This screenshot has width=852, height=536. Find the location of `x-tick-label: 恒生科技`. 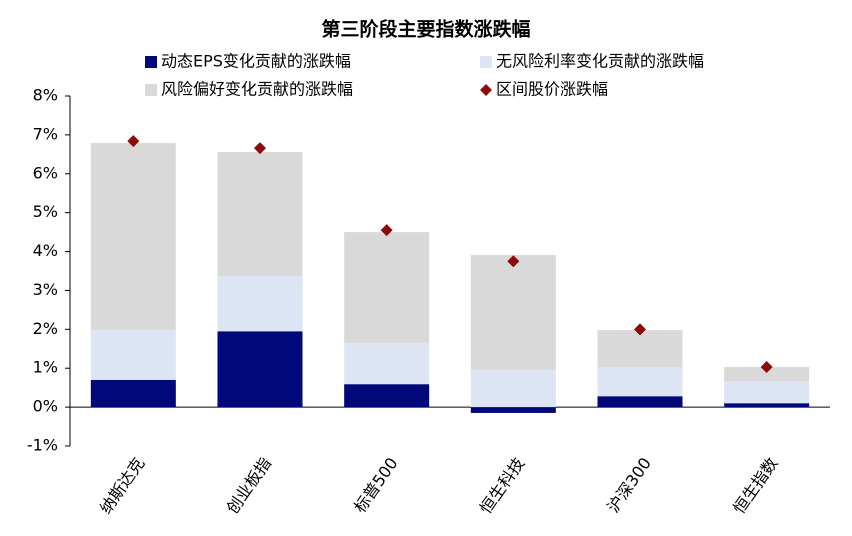

x-tick-label: 恒生科技 is located at coordinates (502, 485).